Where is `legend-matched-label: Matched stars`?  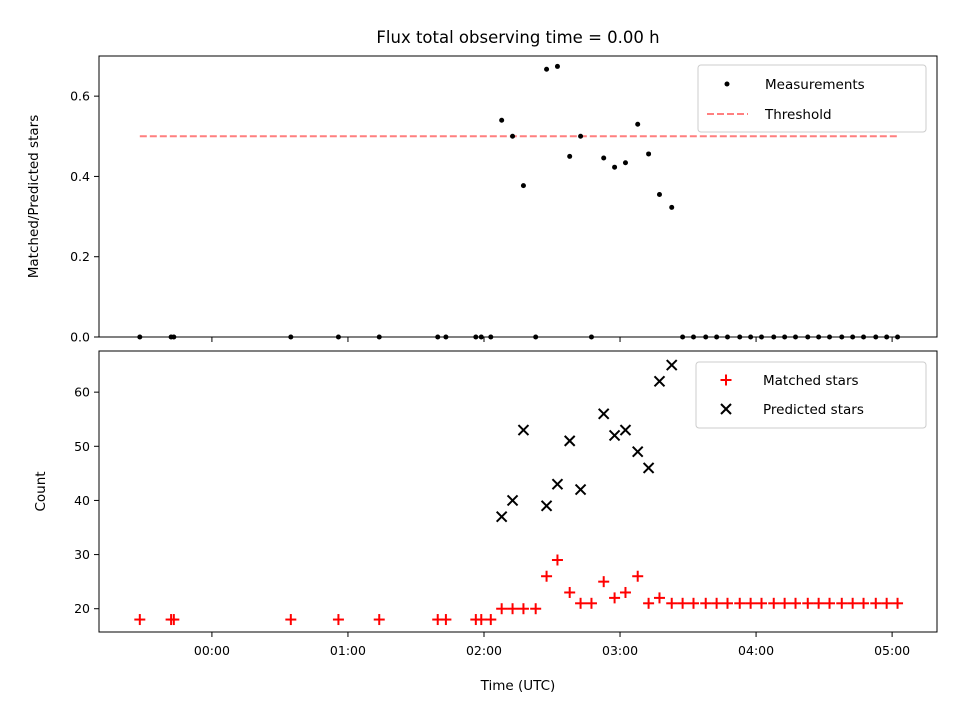 legend-matched-label: Matched stars is located at coordinates (811, 381).